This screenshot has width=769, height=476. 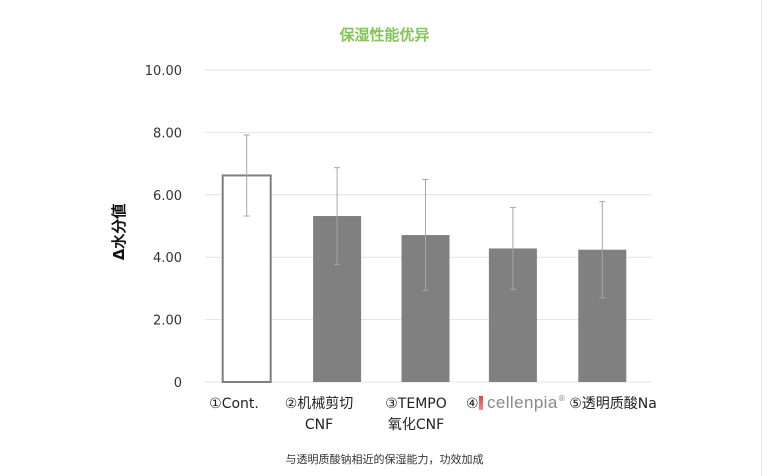 What do you see at coordinates (163, 227) in the screenshot?
I see `y-tick-labels: 0 2.00 4.00 6.00 8.00 10.00` at bounding box center [163, 227].